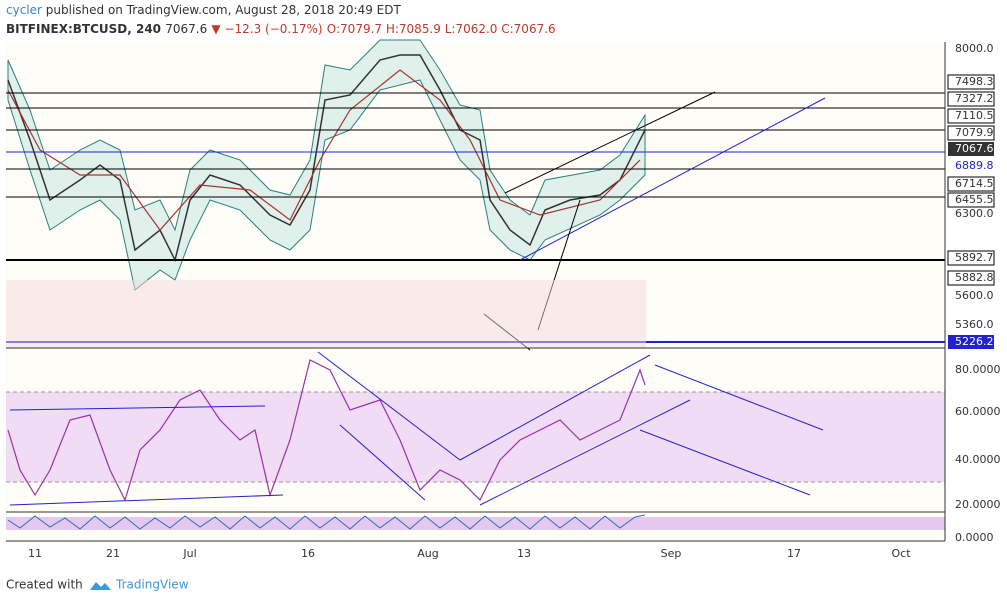 Image resolution: width=1007 pixels, height=603 pixels. What do you see at coordinates (974, 213) in the screenshot?
I see `price-label: 6300.0` at bounding box center [974, 213].